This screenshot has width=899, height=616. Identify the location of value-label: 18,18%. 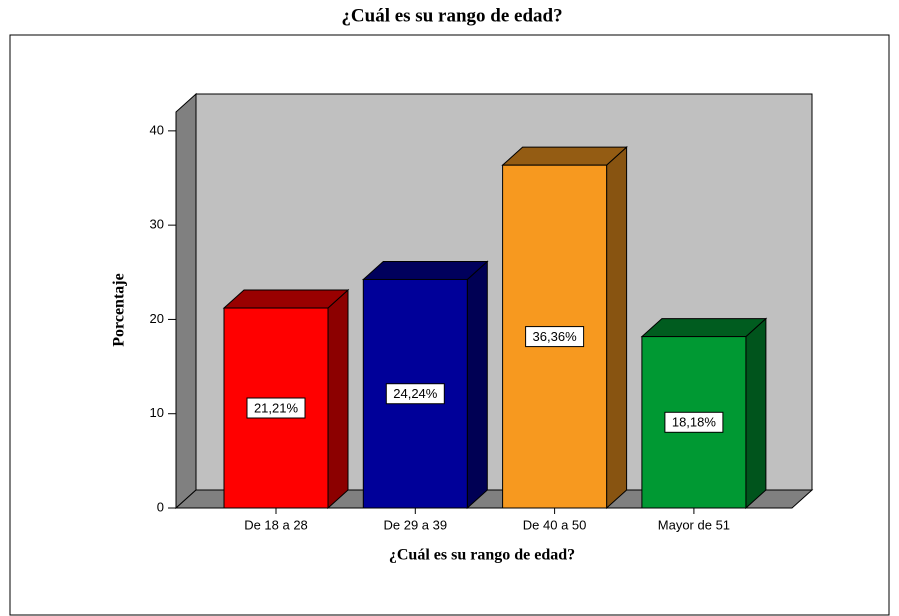
(694, 422).